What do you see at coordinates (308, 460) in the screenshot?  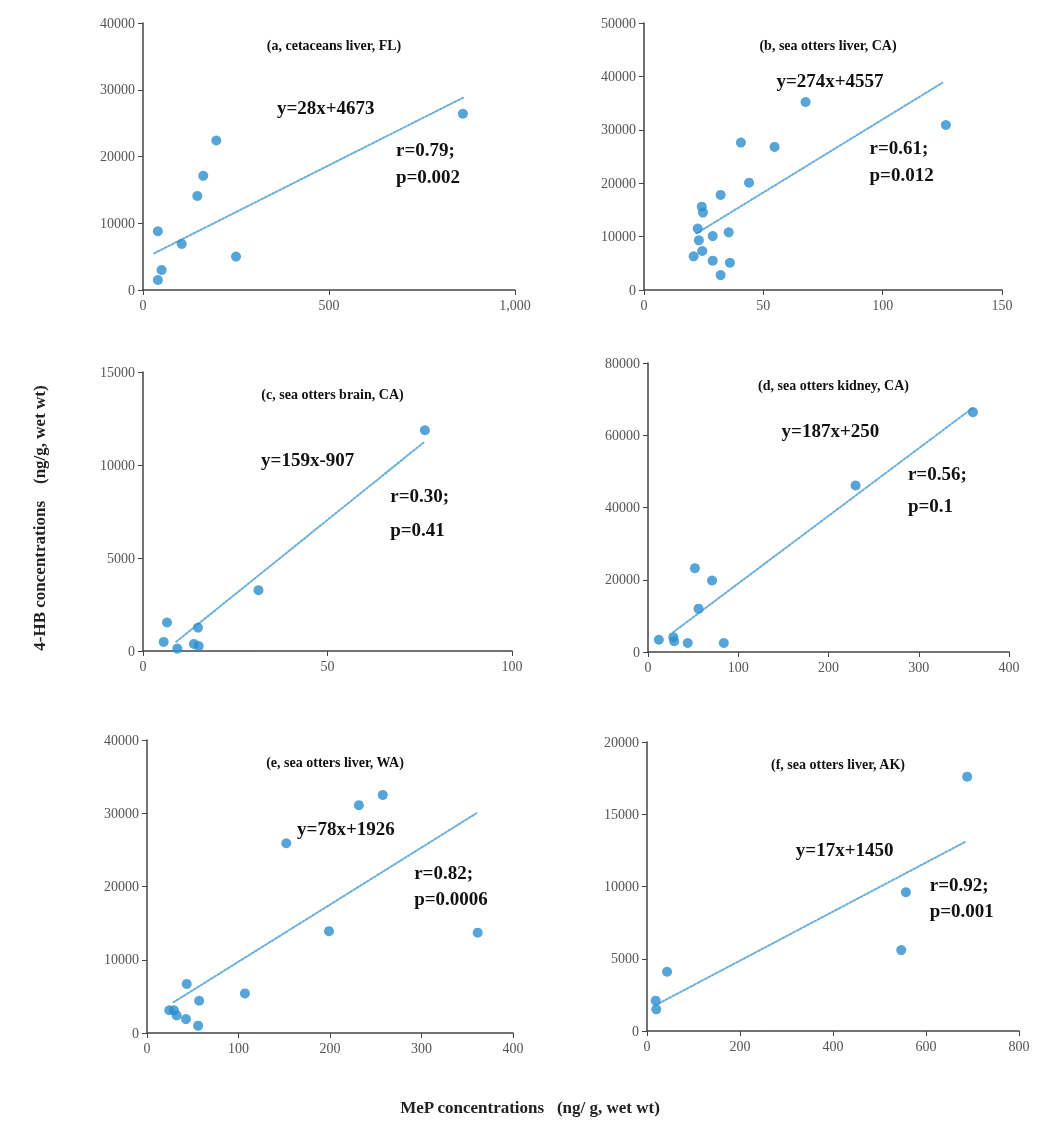 I see `annotation: y=159x-907` at bounding box center [308, 460].